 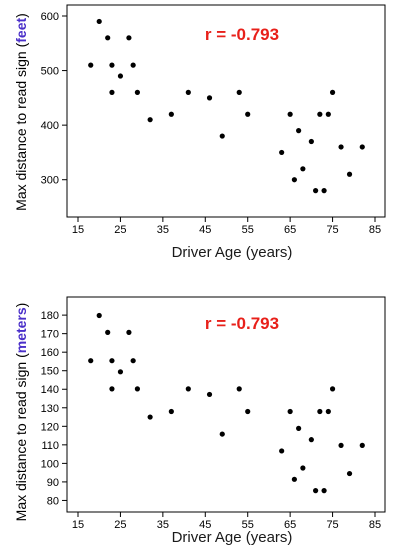 What do you see at coordinates (21, 412) in the screenshot?
I see `y-axis-label: Max distance to read sign (meters)` at bounding box center [21, 412].